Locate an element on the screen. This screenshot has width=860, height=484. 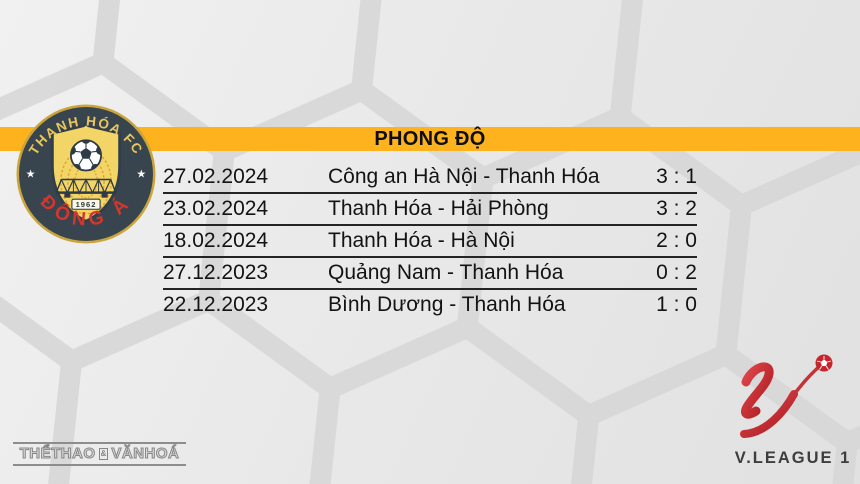
match-score: 0 : 2 is located at coordinates (676, 272).